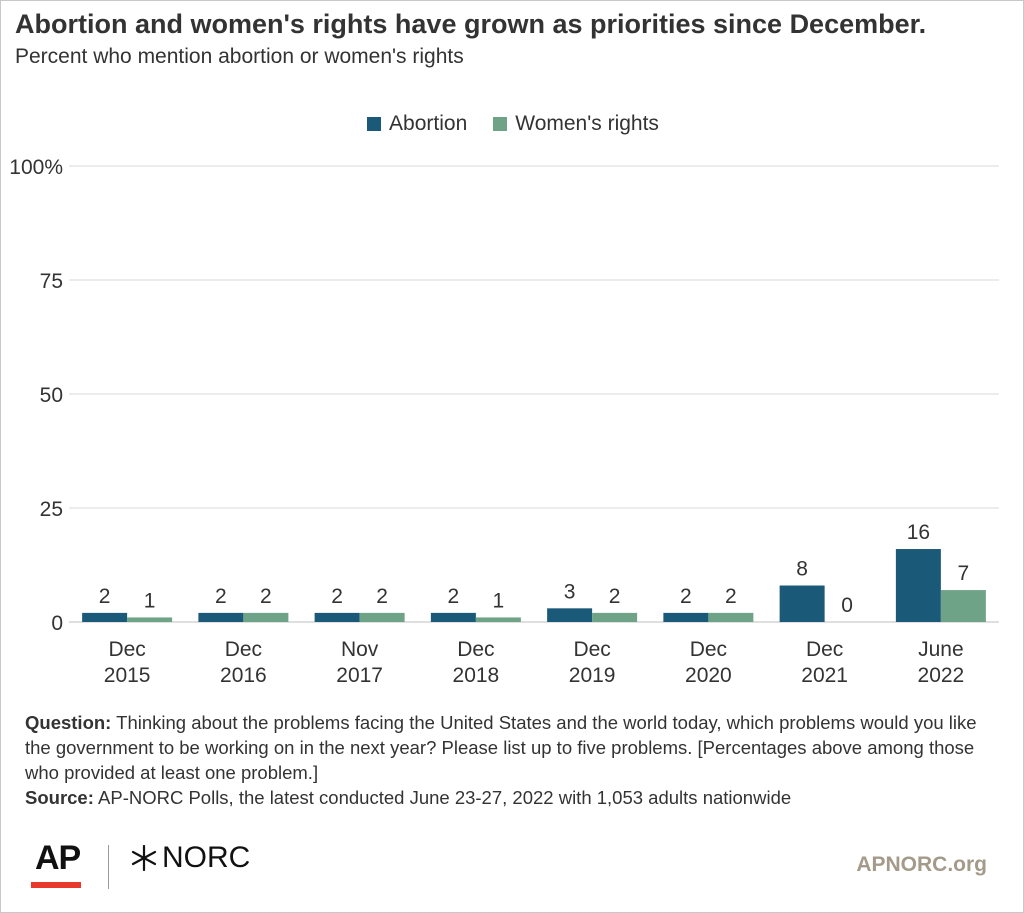 This screenshot has height=913, width=1024. I want to click on y-tick-label: 75, so click(51, 281).